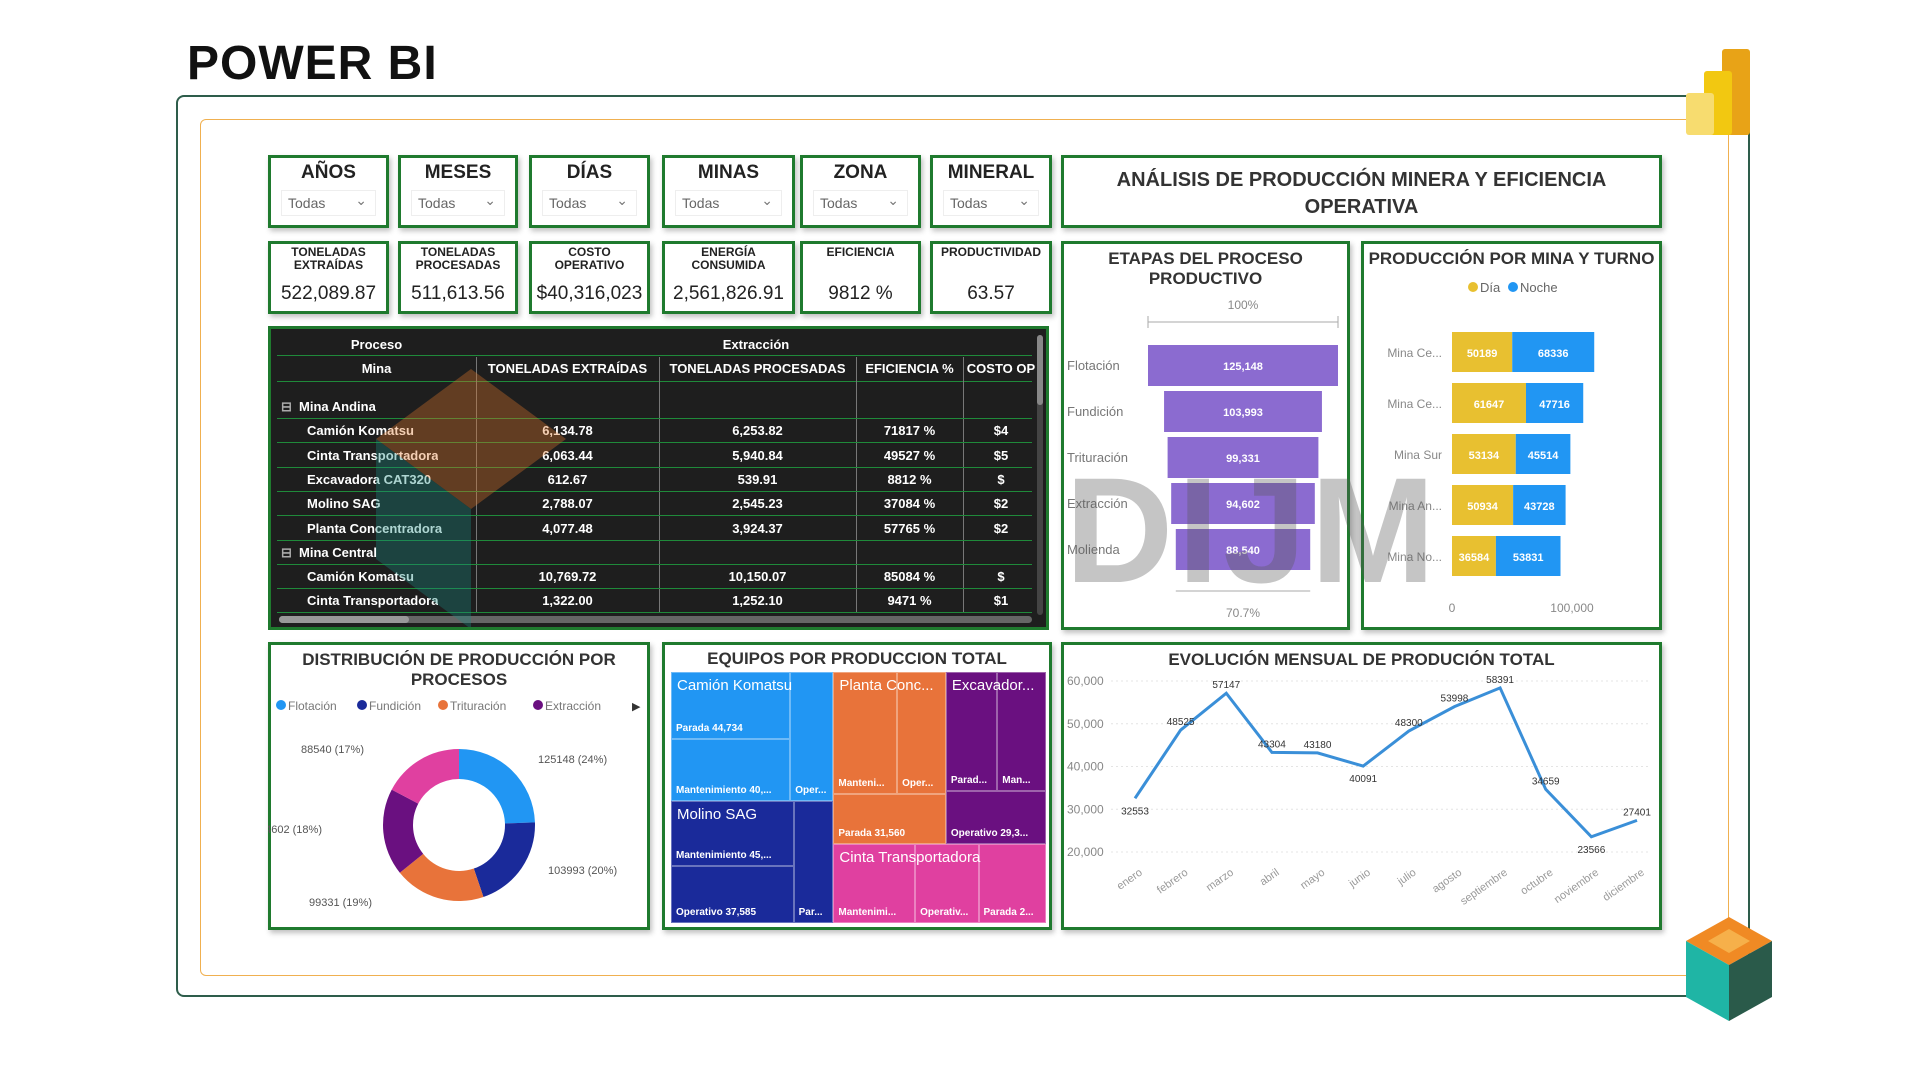 The width and height of the screenshot is (1920, 1080). Describe the element at coordinates (1085, 724) in the screenshot. I see `y-tick-label: 50,000` at that location.